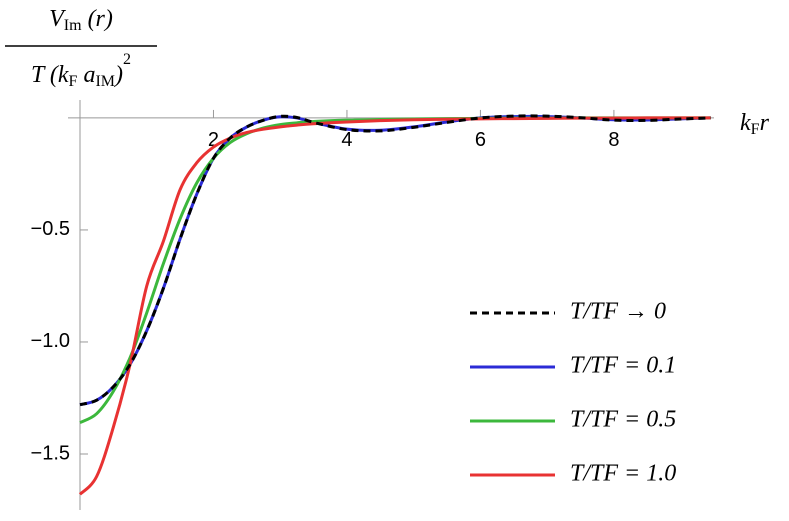 The width and height of the screenshot is (789, 521). Describe the element at coordinates (623, 474) in the screenshot. I see `legend-label: T/TF = 1.0` at that location.